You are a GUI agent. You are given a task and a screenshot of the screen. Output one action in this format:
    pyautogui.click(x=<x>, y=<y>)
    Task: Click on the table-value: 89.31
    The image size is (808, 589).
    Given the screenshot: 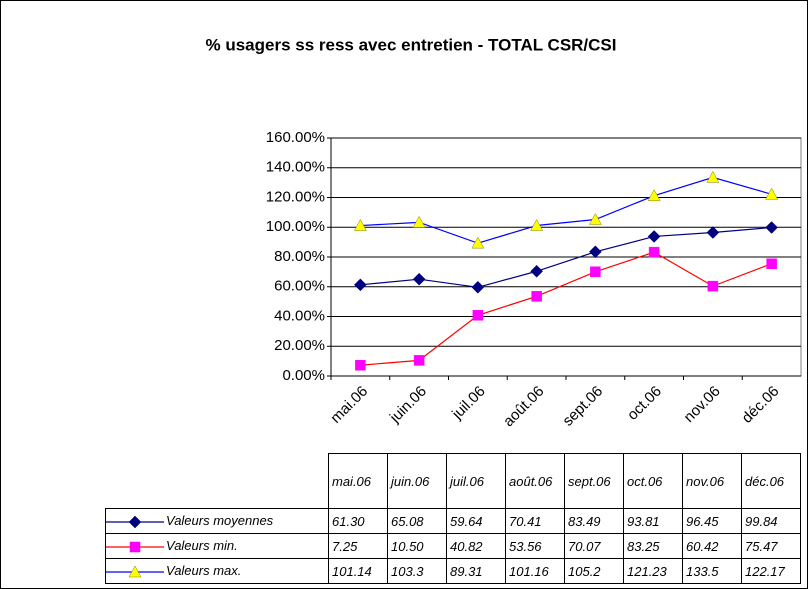 What is the action you would take?
    pyautogui.click(x=476, y=571)
    